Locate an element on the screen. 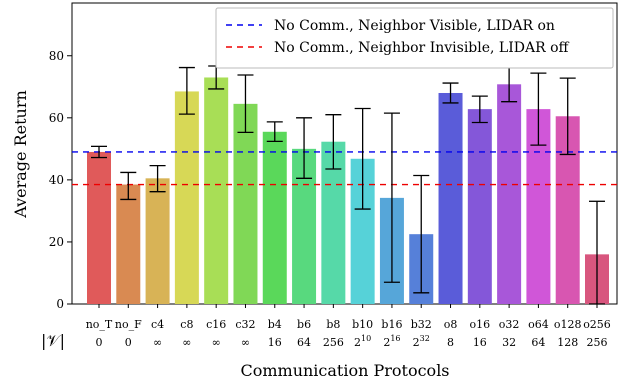 The width and height of the screenshot is (618, 384). vocab-size-base: 8 is located at coordinates (450, 342).